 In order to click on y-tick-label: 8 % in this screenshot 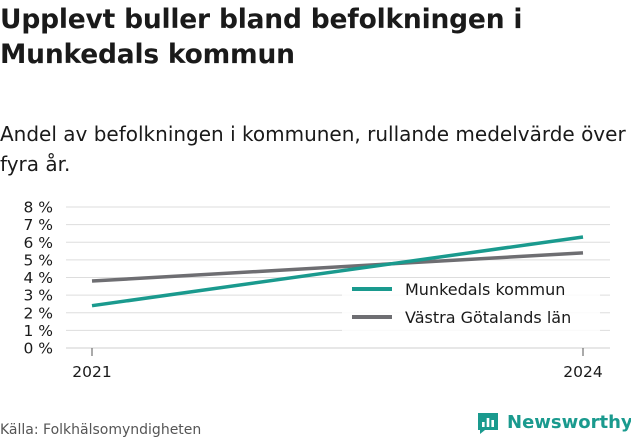, I will do `click(38, 208)`.